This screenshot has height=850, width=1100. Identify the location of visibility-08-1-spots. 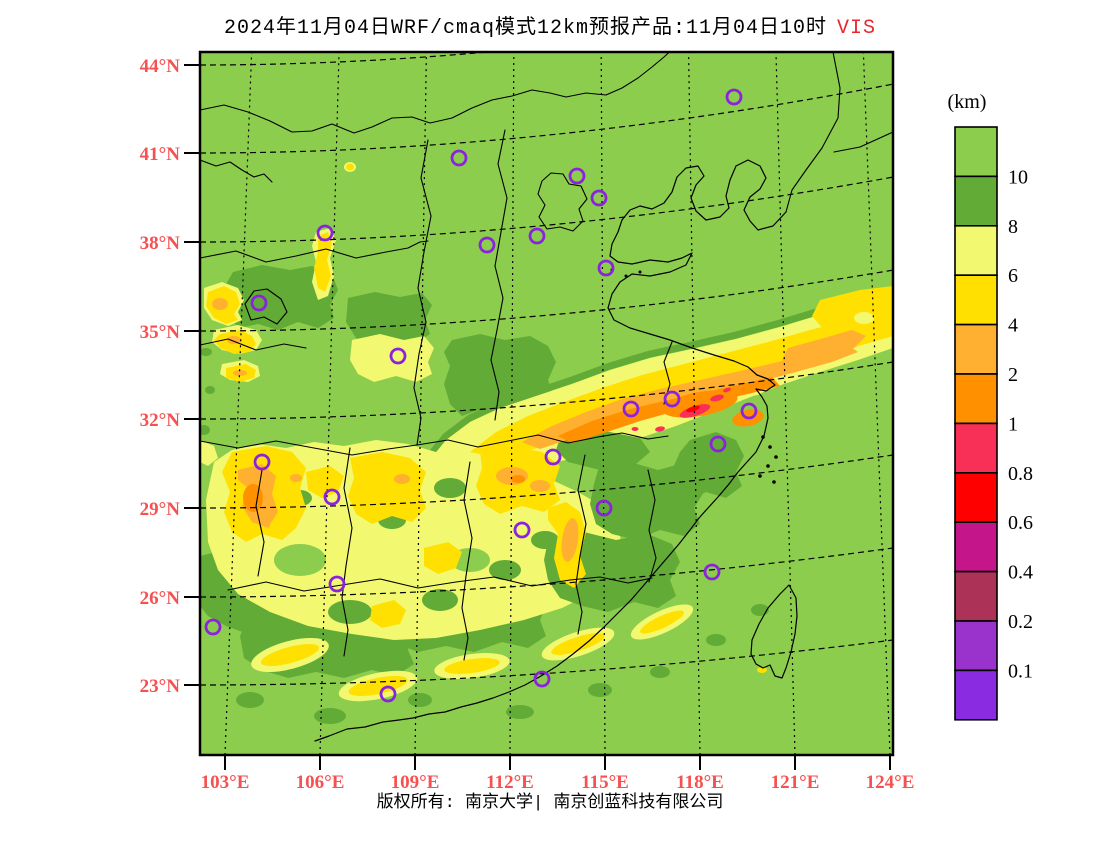
(681, 409).